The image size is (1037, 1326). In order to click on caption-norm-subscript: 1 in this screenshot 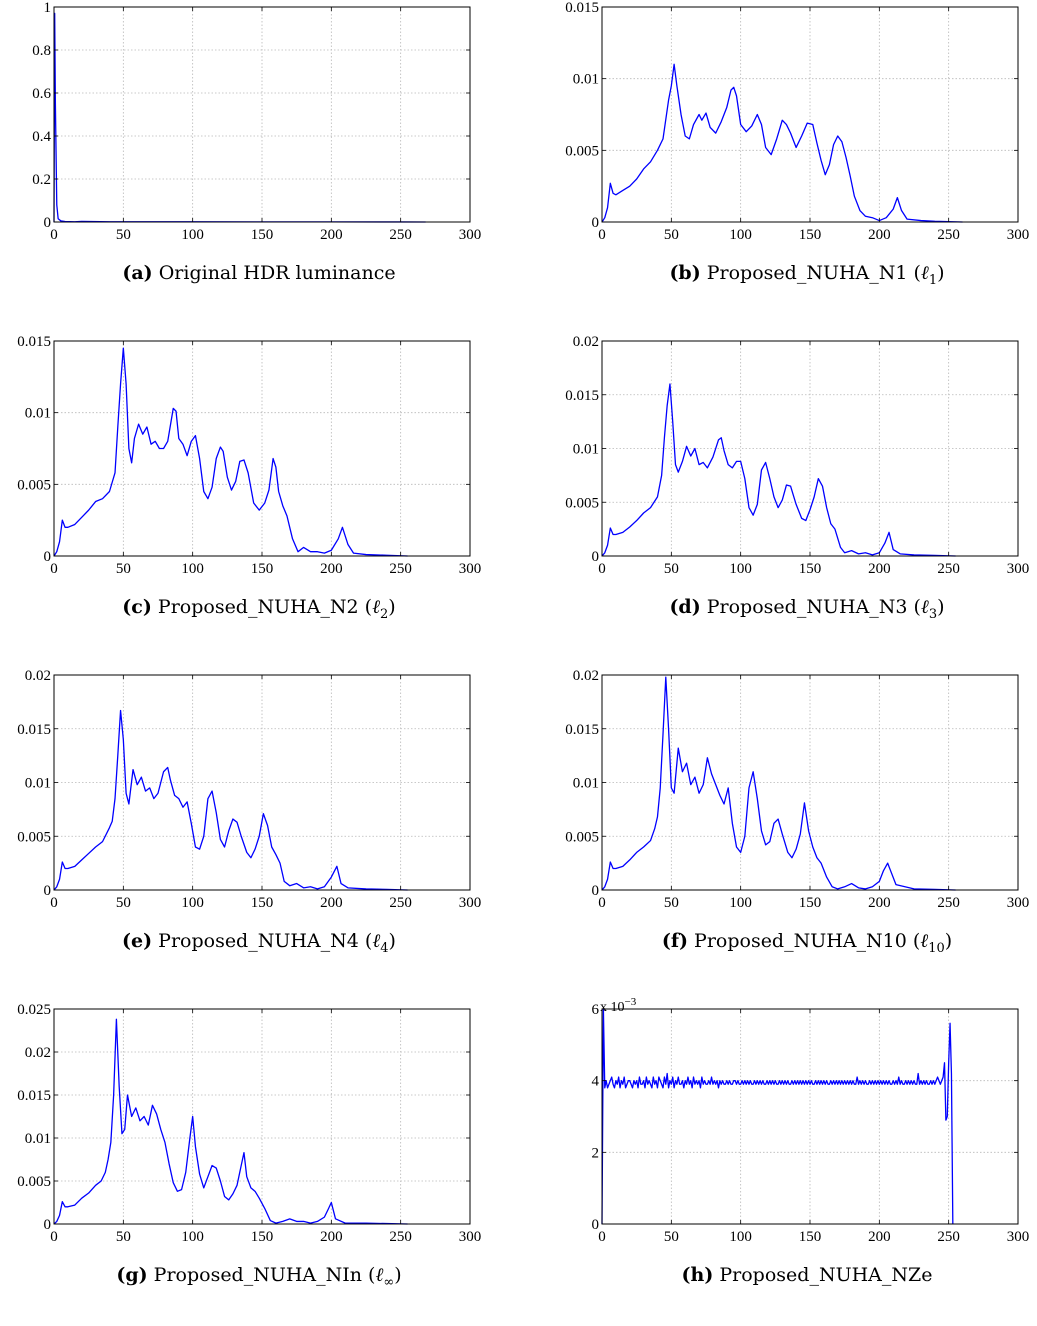, I will do `click(933, 280)`.